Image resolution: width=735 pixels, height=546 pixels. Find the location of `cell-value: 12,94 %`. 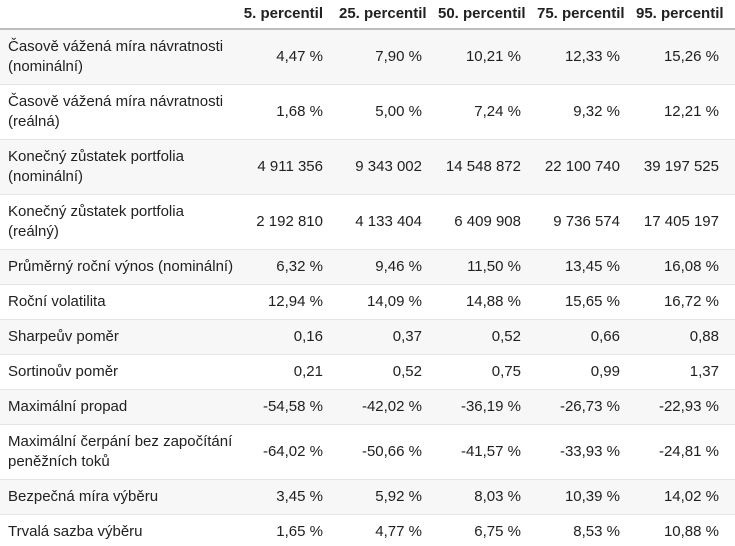

cell-value: 12,94 % is located at coordinates (289, 302).